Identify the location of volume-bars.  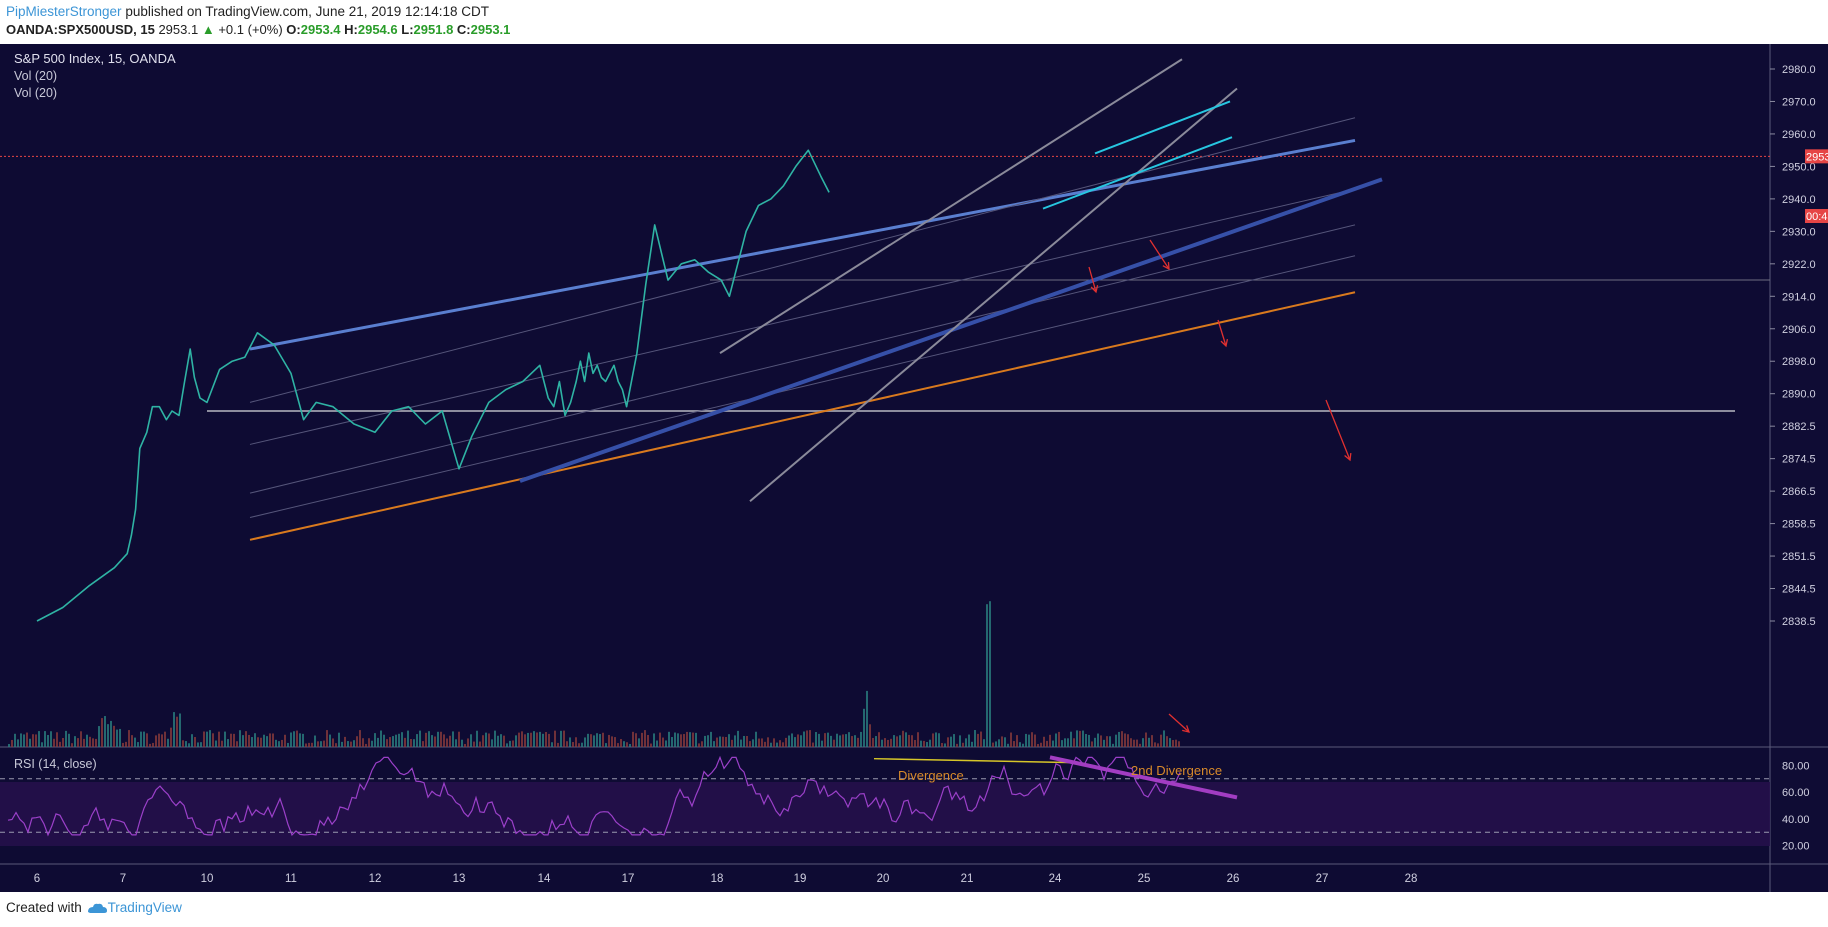
(594, 674).